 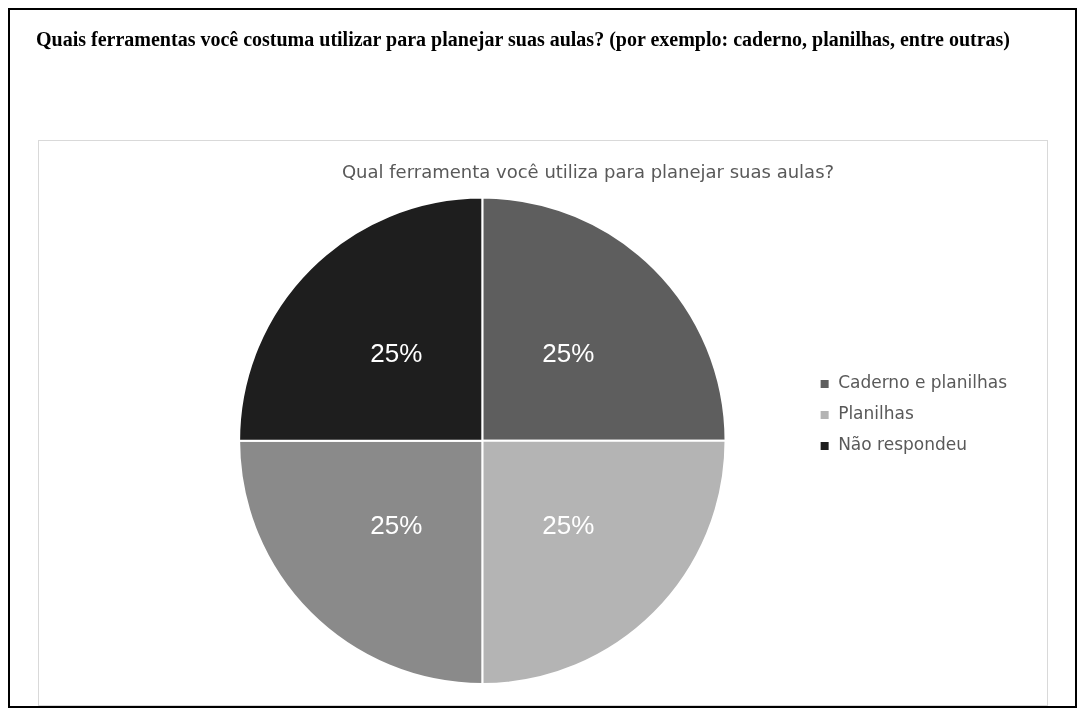 What do you see at coordinates (923, 382) in the screenshot?
I see `legend-label: Caderno e planilhas` at bounding box center [923, 382].